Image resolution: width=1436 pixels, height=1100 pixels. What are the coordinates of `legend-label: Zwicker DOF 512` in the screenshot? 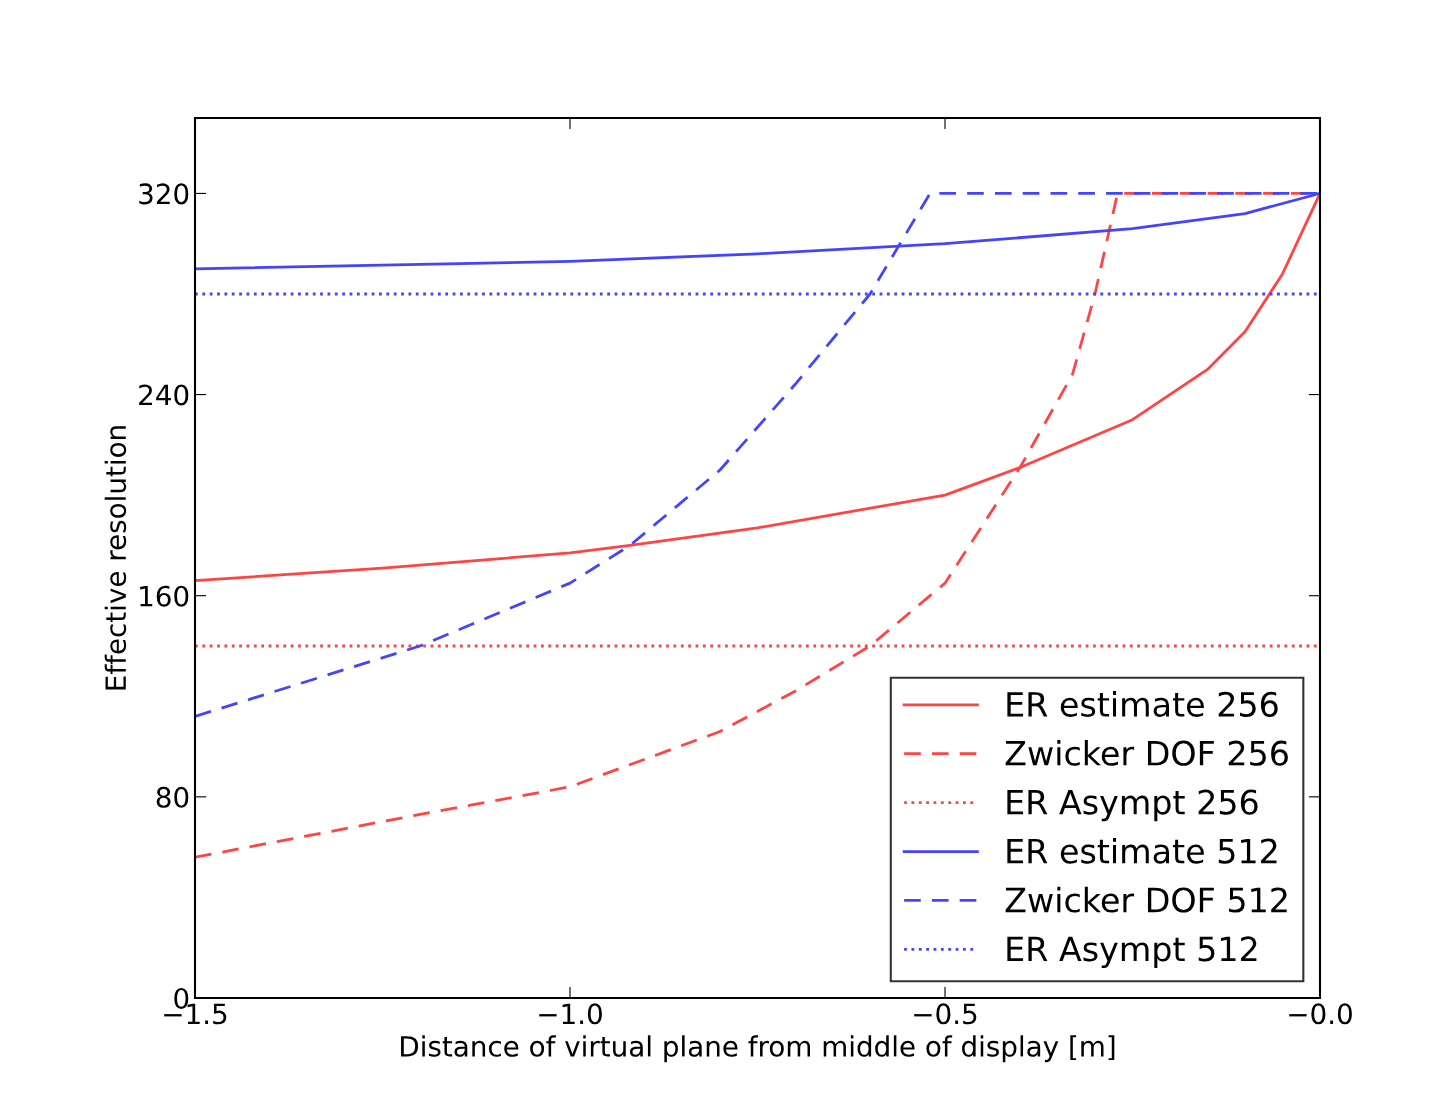 It's located at (1146, 899).